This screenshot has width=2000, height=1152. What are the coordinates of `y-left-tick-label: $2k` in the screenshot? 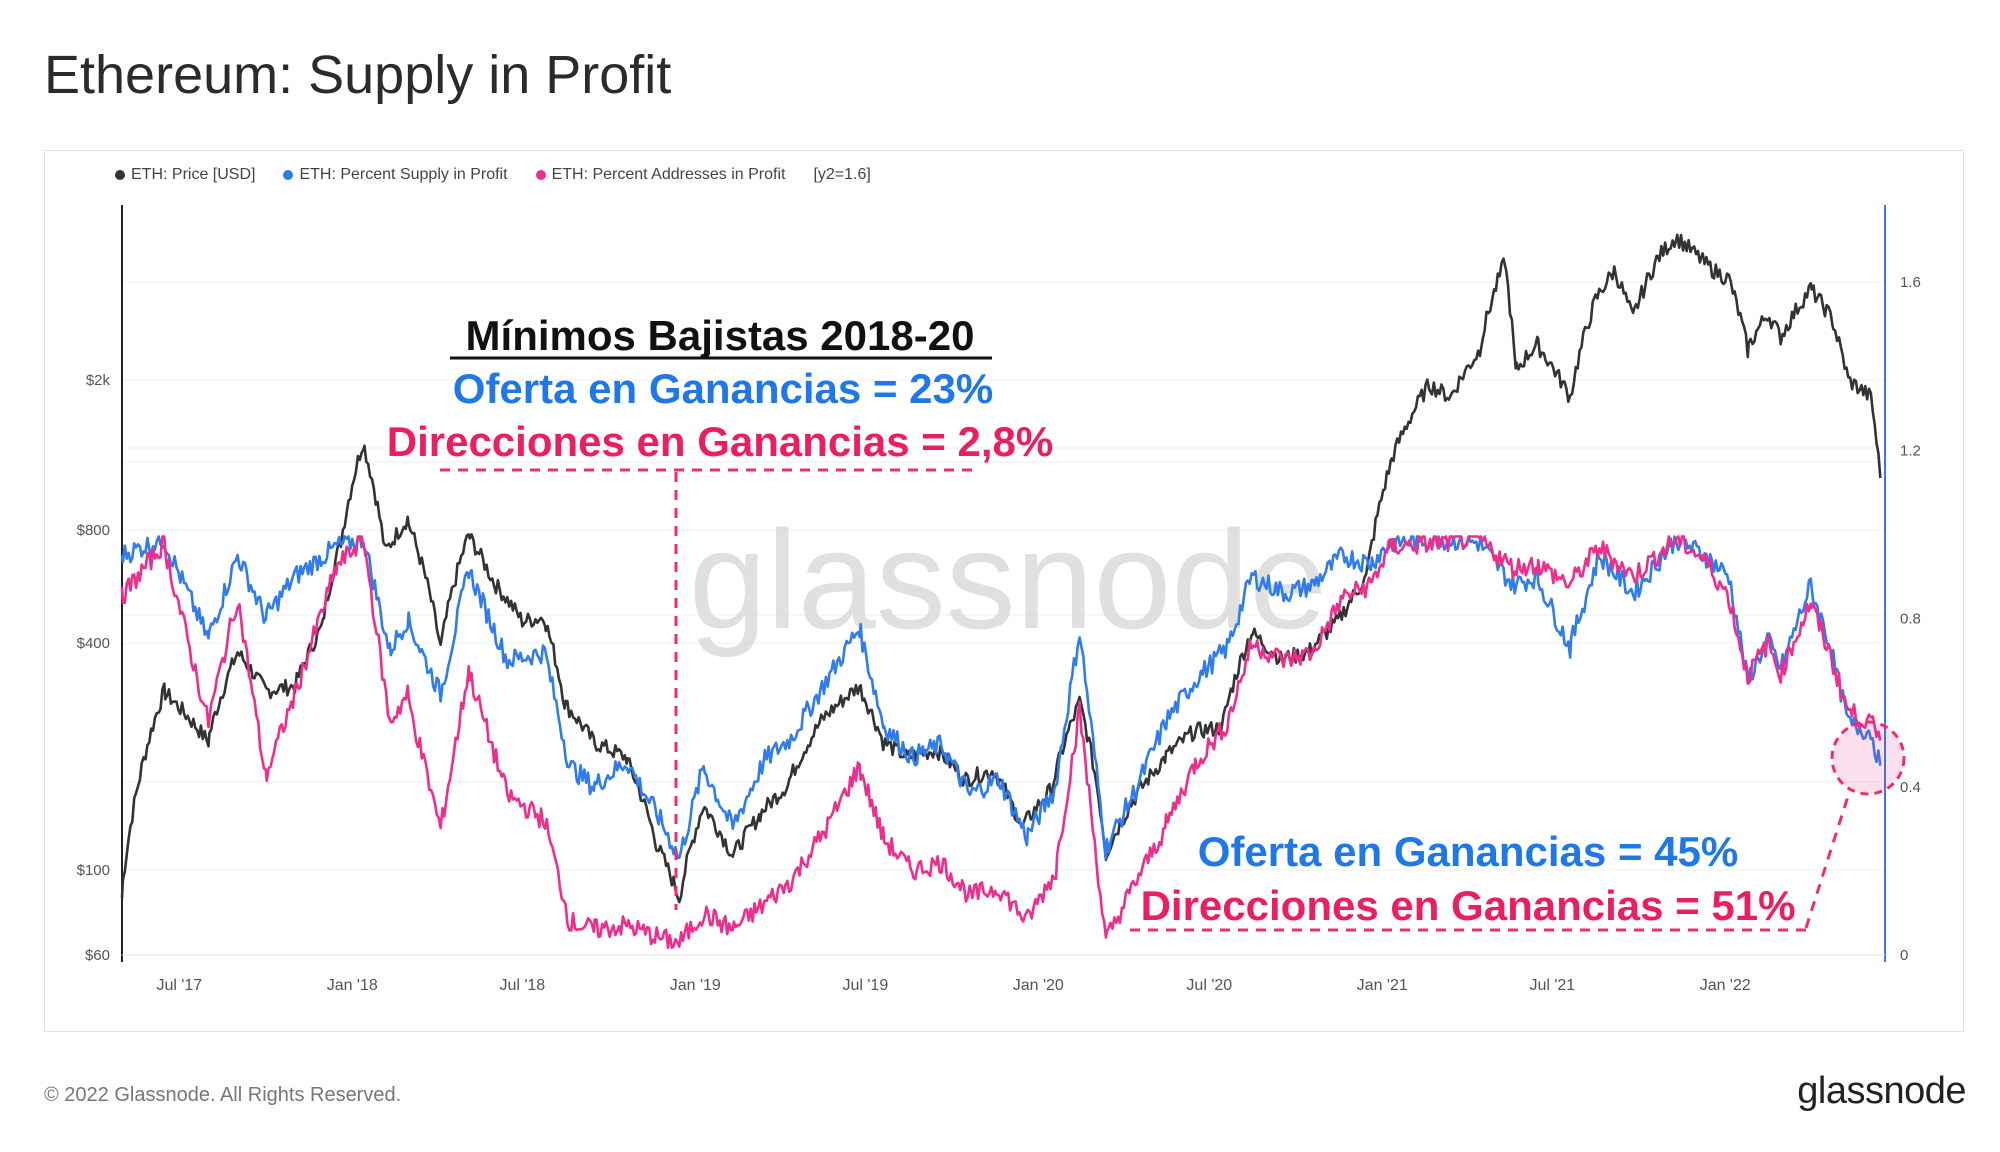 It's located at (98, 380).